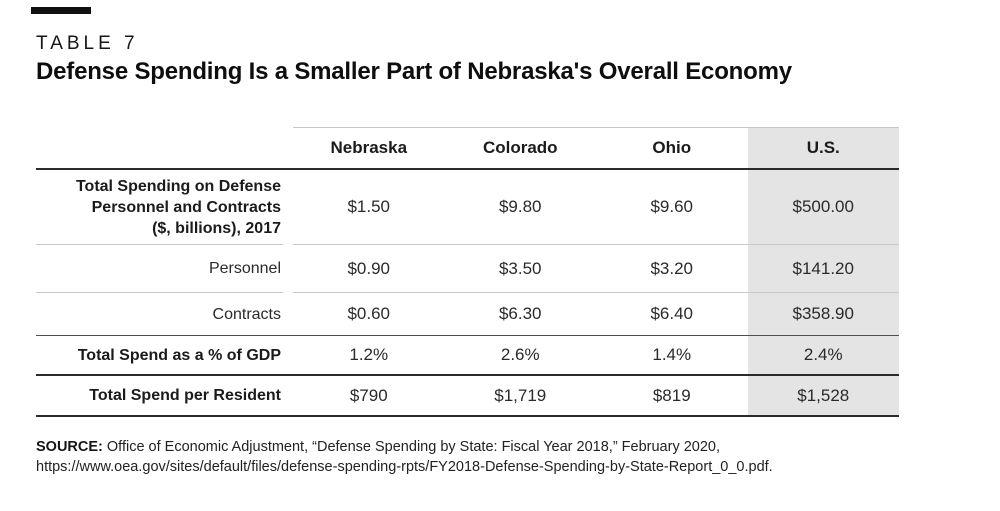 The height and width of the screenshot is (511, 1000). What do you see at coordinates (369, 356) in the screenshot?
I see `value-cell: 1.2%` at bounding box center [369, 356].